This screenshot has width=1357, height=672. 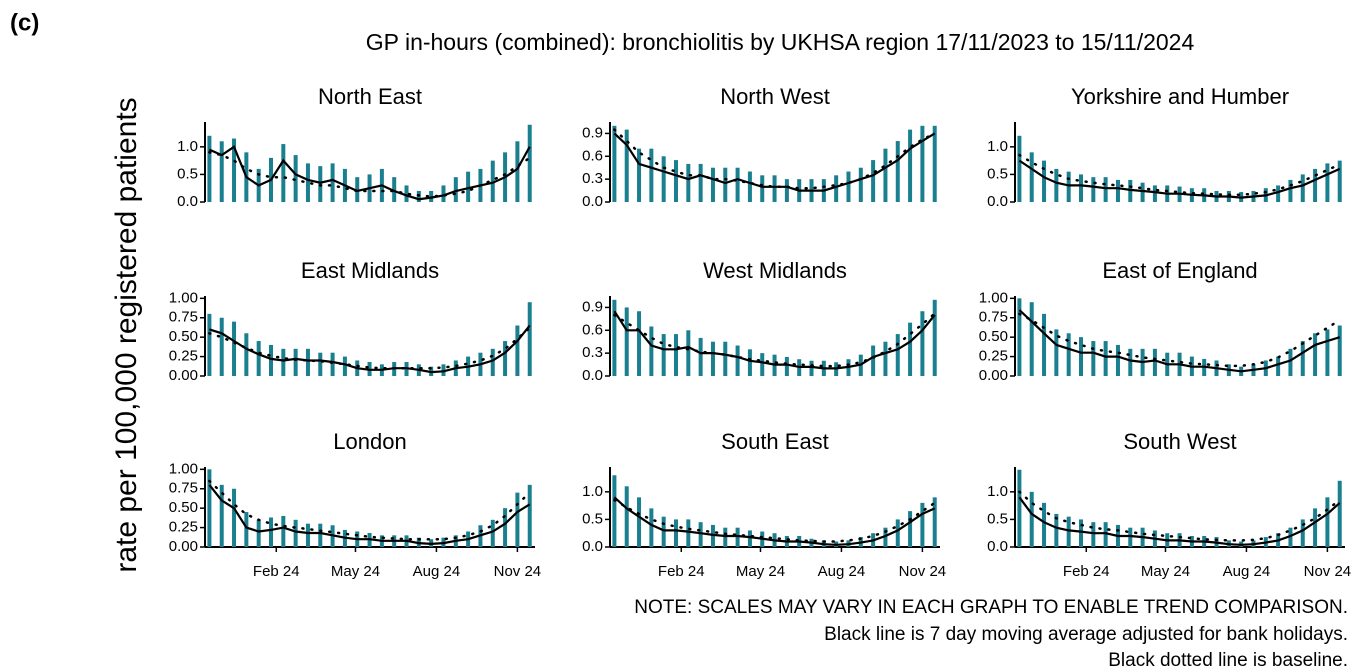 I want to click on y-tick-label: 0.25, so click(x=183, y=356).